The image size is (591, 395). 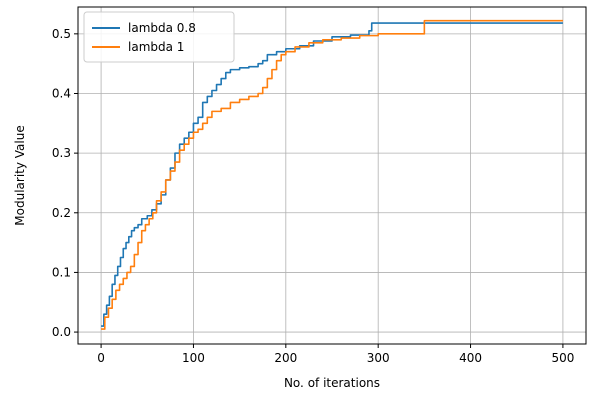 I want to click on x-tick-label: 400, so click(x=470, y=358).